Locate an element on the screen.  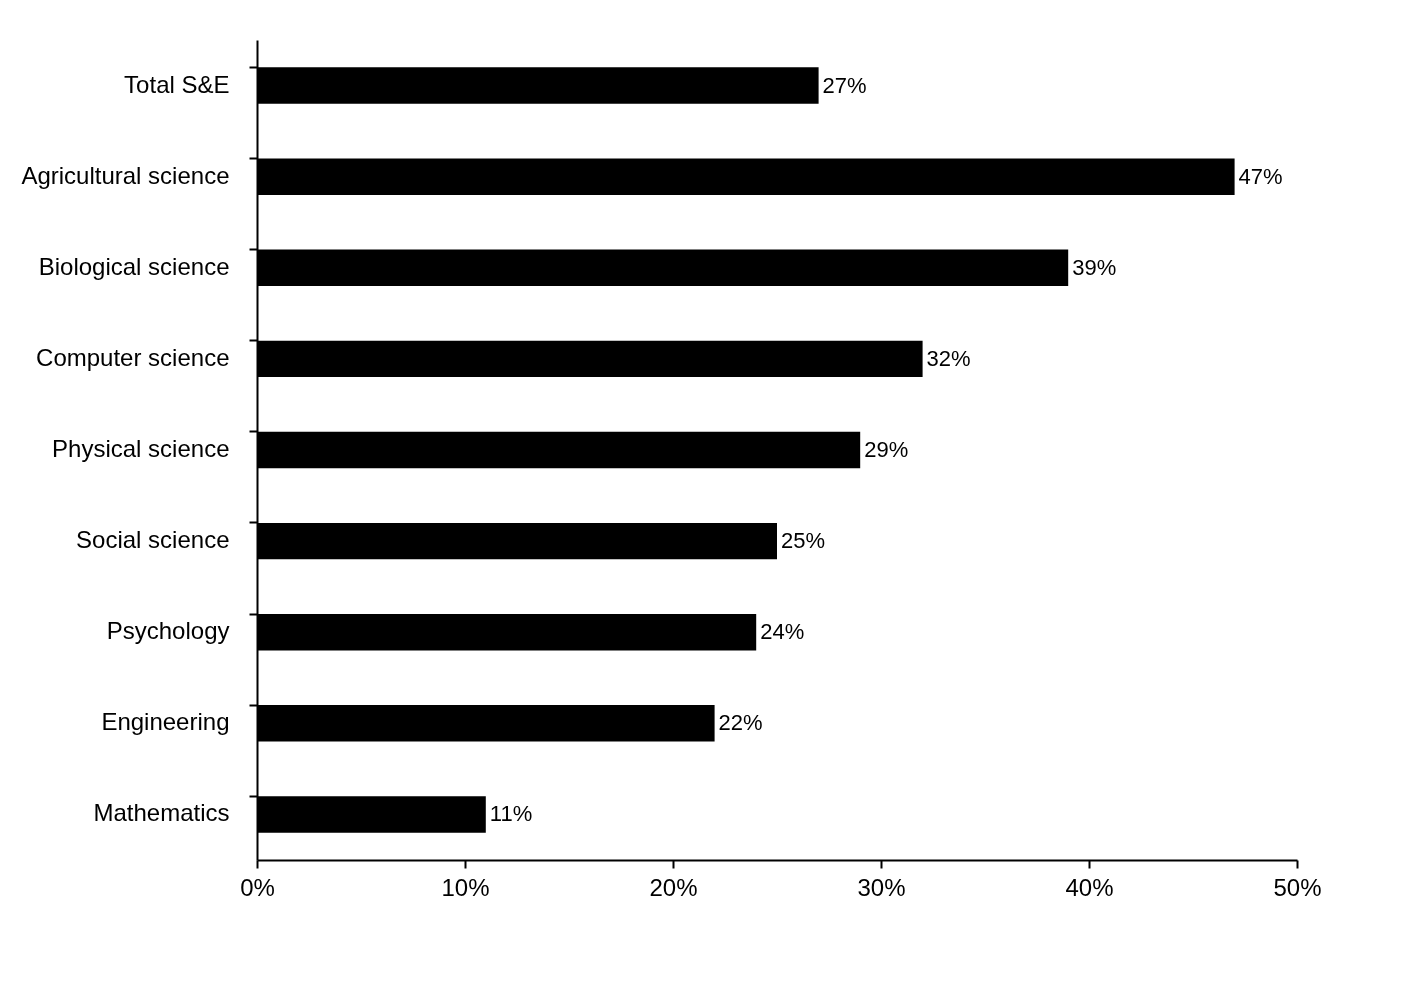
data-label: 39% is located at coordinates (1094, 267).